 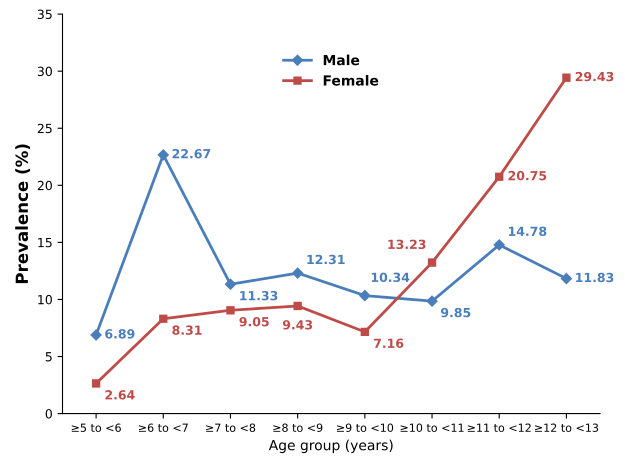 I want to click on data-label: 2.64, so click(x=120, y=395).